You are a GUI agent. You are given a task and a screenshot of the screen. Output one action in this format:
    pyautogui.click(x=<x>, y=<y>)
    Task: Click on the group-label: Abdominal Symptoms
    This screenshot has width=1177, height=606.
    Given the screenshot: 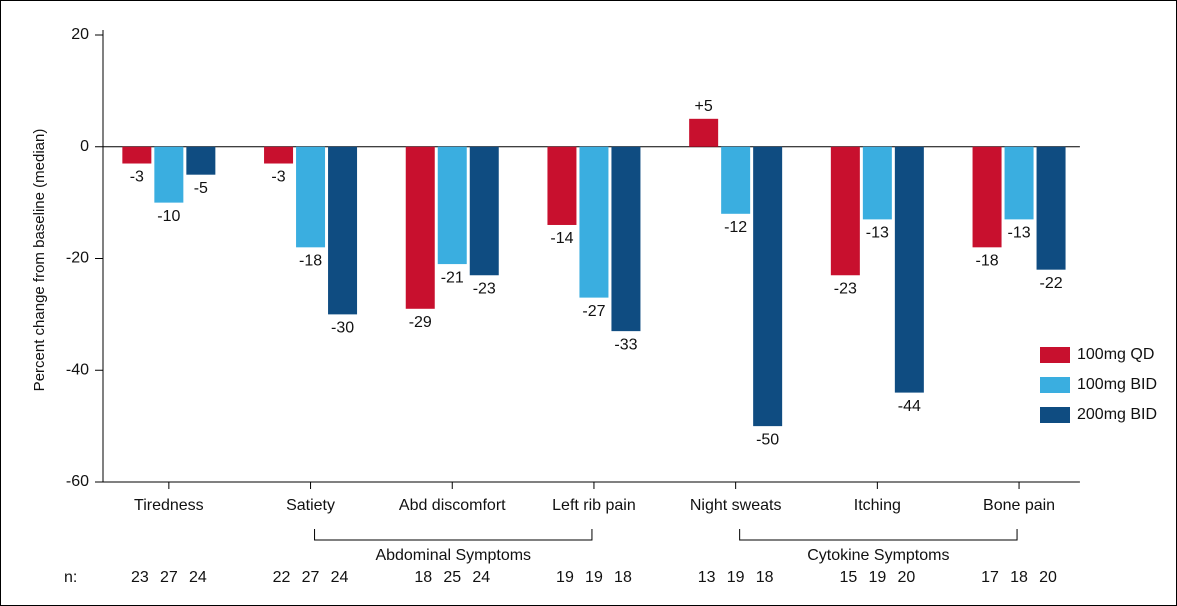 What is the action you would take?
    pyautogui.click(x=453, y=555)
    